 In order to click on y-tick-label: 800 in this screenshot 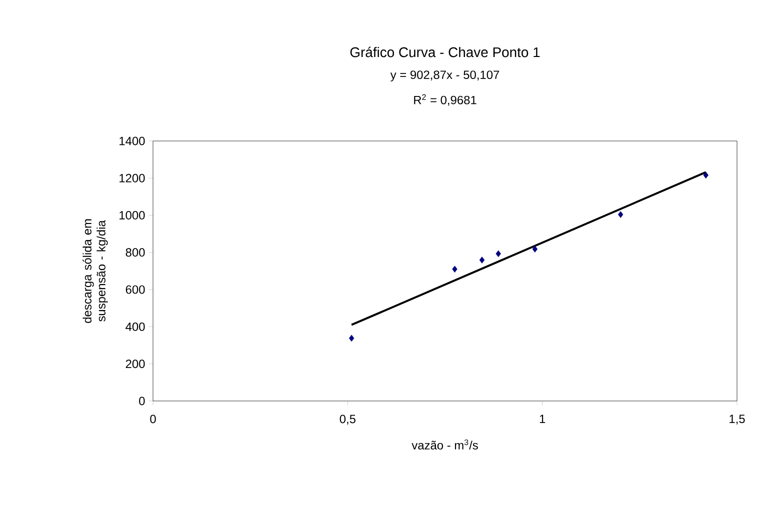, I will do `click(135, 252)`.